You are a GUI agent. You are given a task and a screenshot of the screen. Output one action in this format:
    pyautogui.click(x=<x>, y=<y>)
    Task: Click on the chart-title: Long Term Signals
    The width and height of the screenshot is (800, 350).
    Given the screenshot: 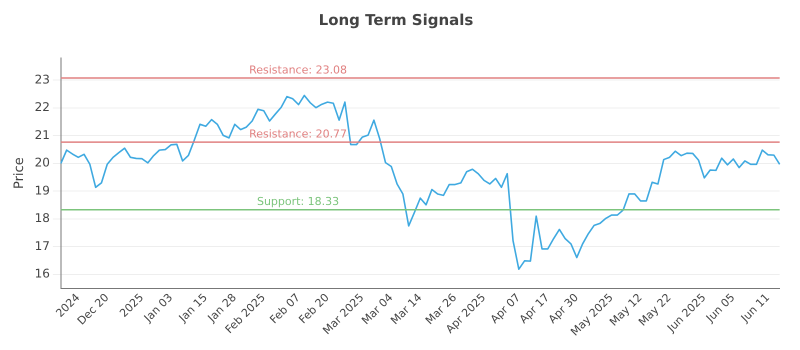 What is the action you would take?
    pyautogui.click(x=396, y=19)
    